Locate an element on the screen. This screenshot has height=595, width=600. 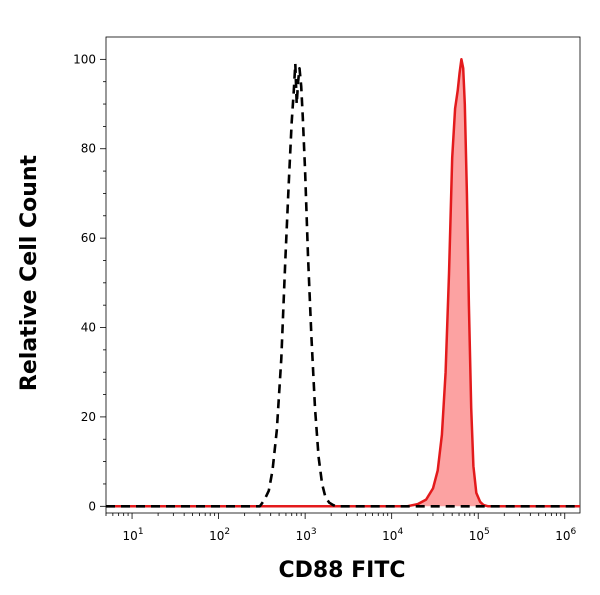
y-tick-label: 40 is located at coordinates (88, 328).